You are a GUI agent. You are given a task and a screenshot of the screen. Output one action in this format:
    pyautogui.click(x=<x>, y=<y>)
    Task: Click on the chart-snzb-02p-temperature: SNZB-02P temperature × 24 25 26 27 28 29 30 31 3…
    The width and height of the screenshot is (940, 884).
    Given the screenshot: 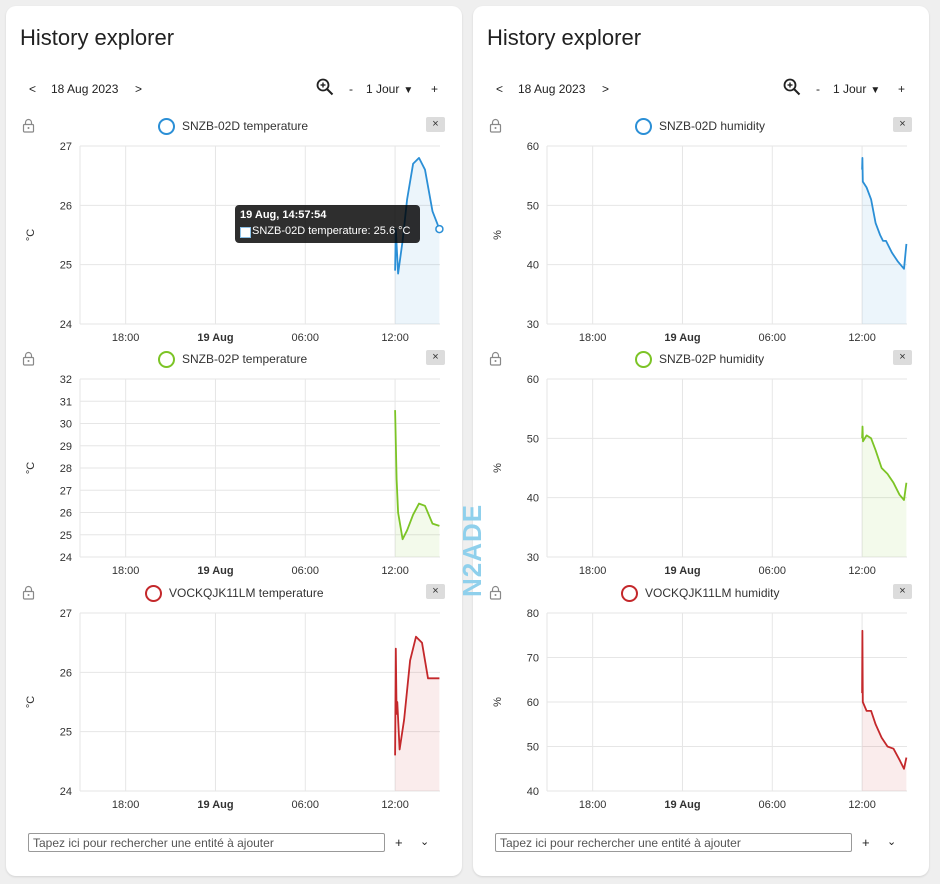 What is the action you would take?
    pyautogui.click(x=234, y=467)
    